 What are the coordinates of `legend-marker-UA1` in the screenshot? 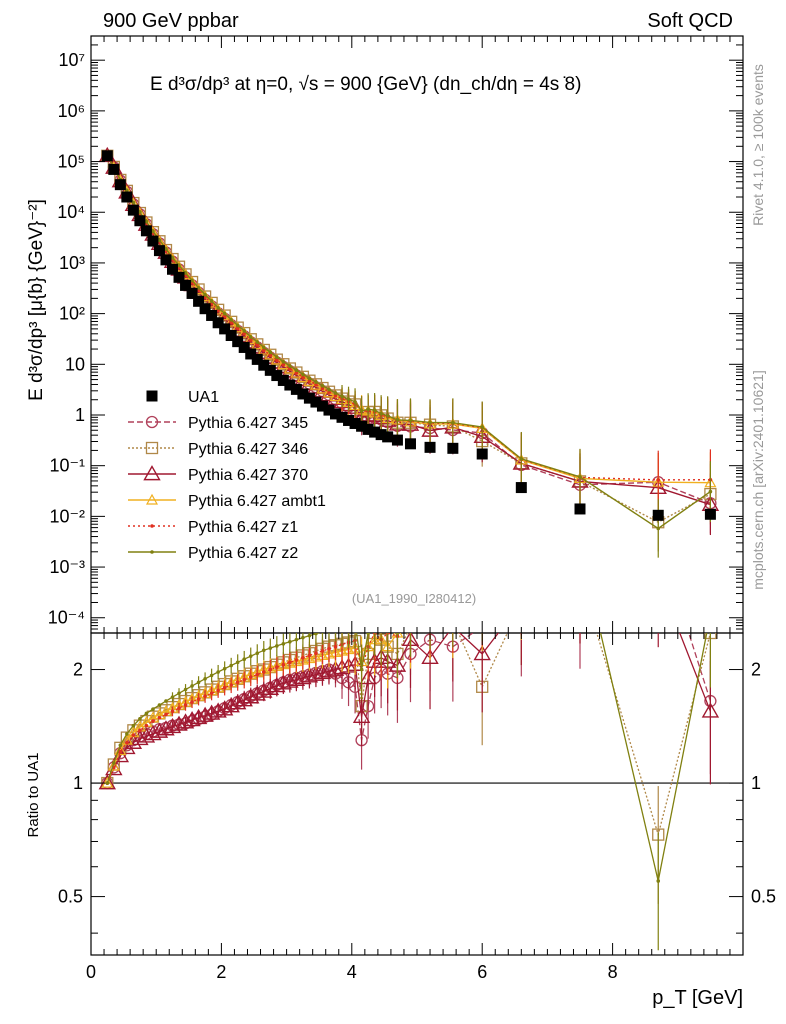 It's located at (152, 396).